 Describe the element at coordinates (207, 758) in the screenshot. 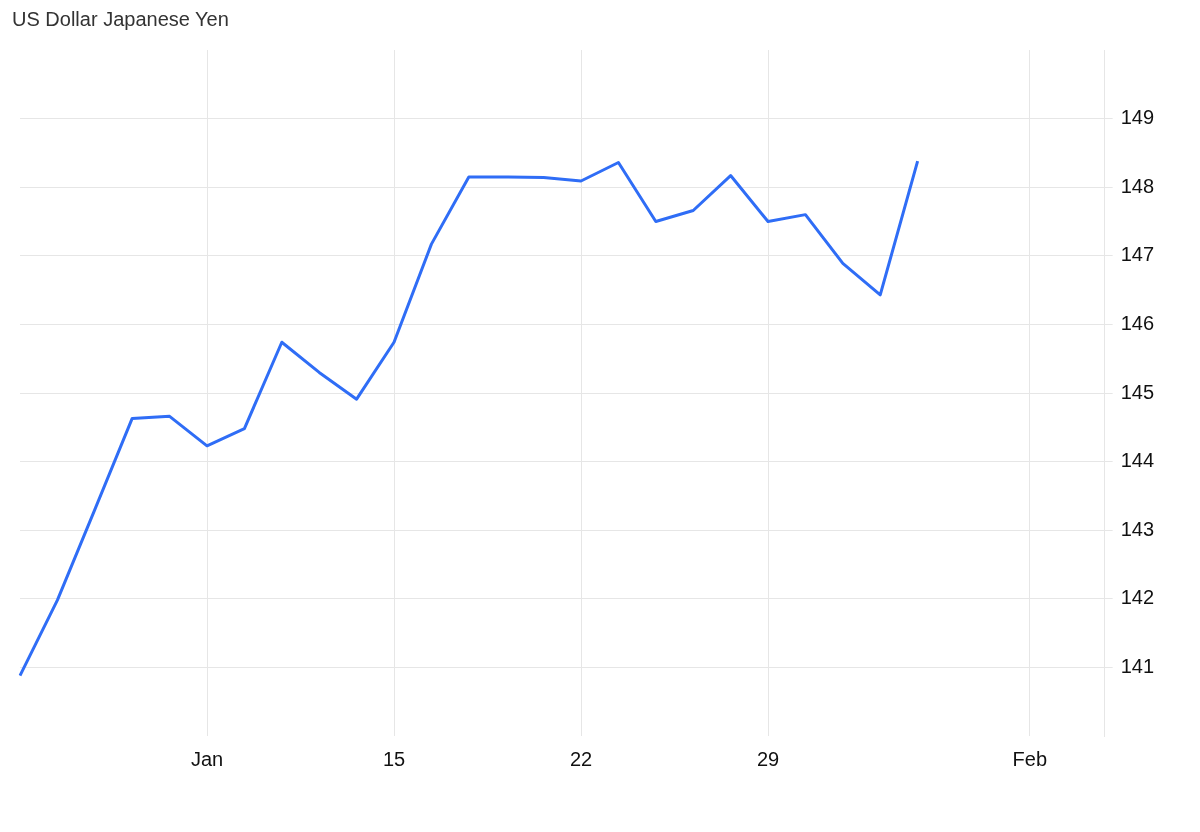

I see `x-tick-label: Jan` at that location.